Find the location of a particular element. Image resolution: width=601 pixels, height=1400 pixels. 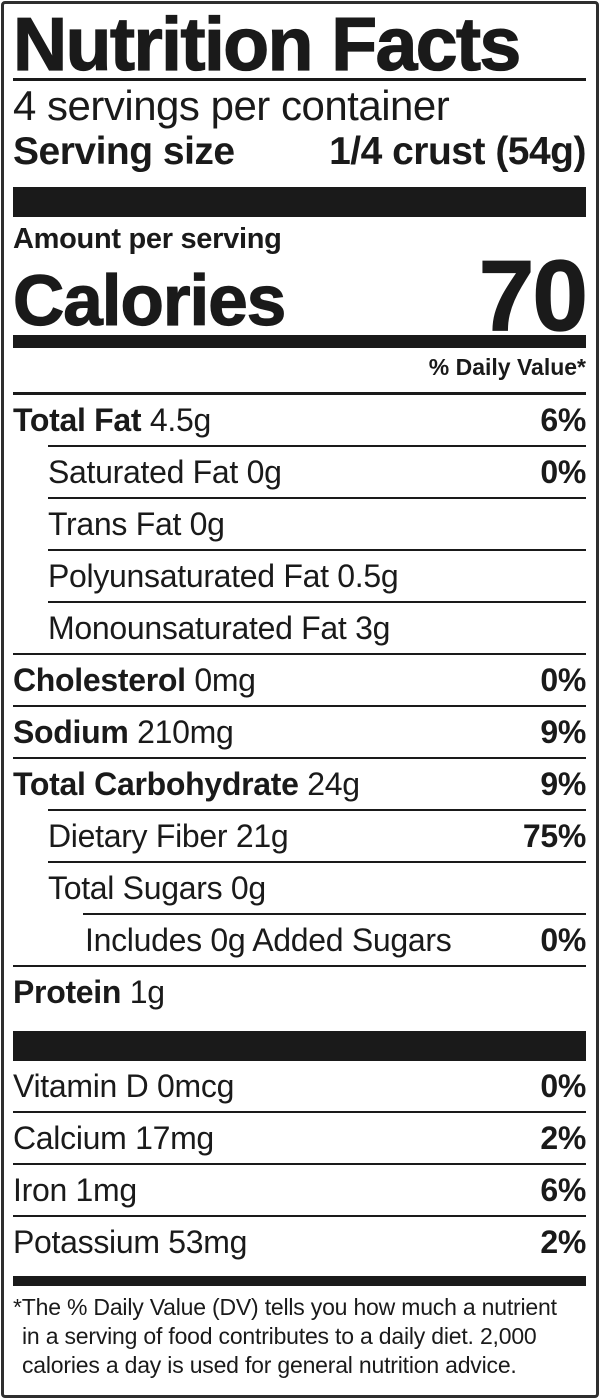

nutrient-label: Polyunsaturated Fat 0.5g is located at coordinates (206, 576).